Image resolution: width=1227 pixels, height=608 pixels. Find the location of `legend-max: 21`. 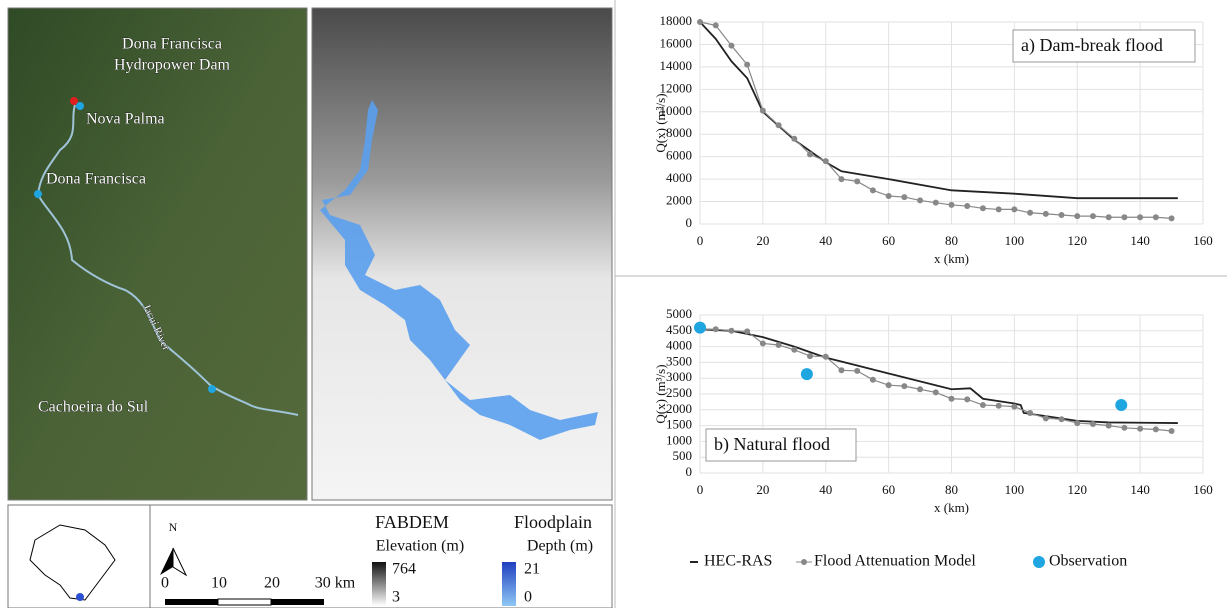

legend-max: 21 is located at coordinates (532, 569).